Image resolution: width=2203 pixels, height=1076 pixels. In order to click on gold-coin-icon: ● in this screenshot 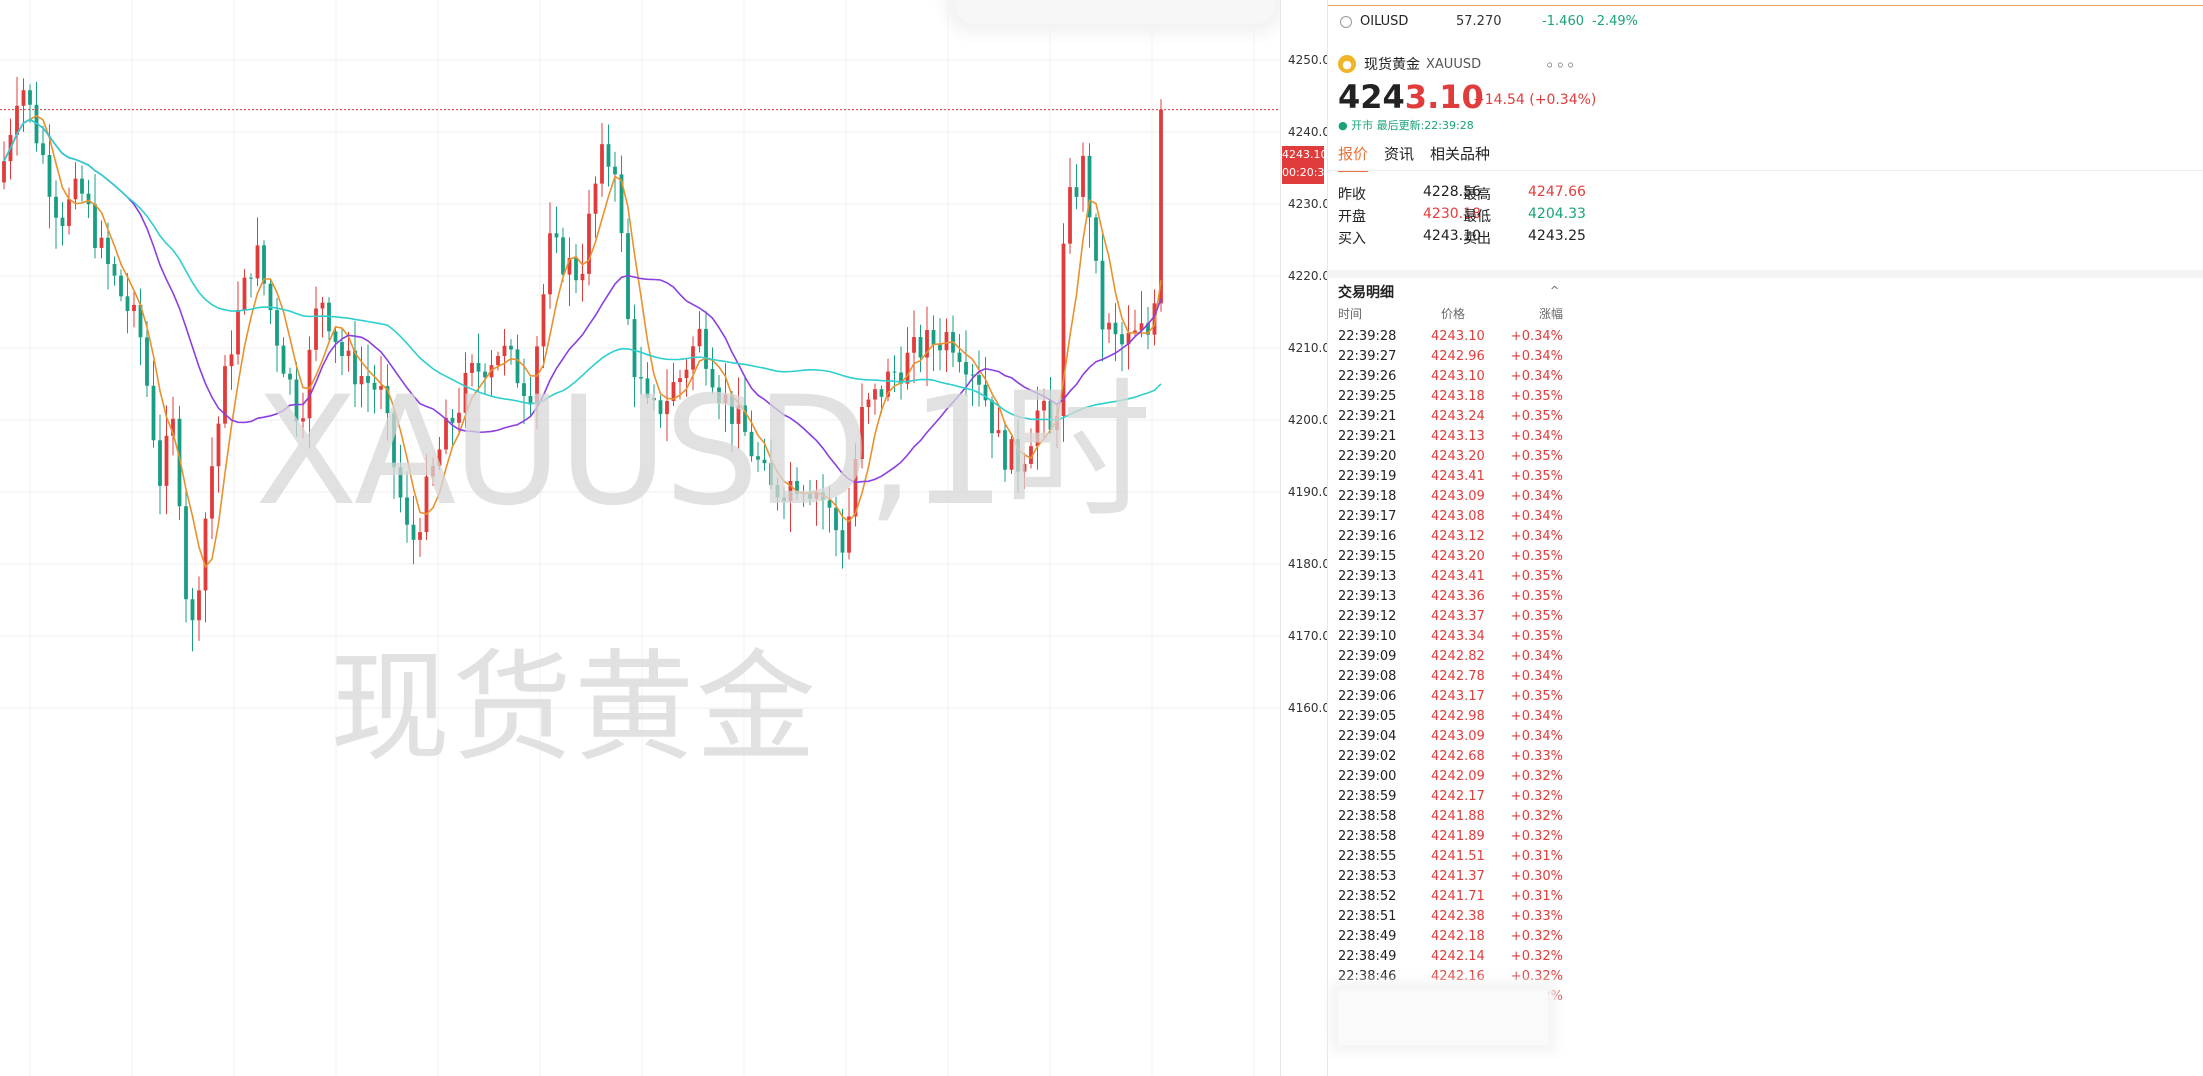, I will do `click(1347, 64)`.